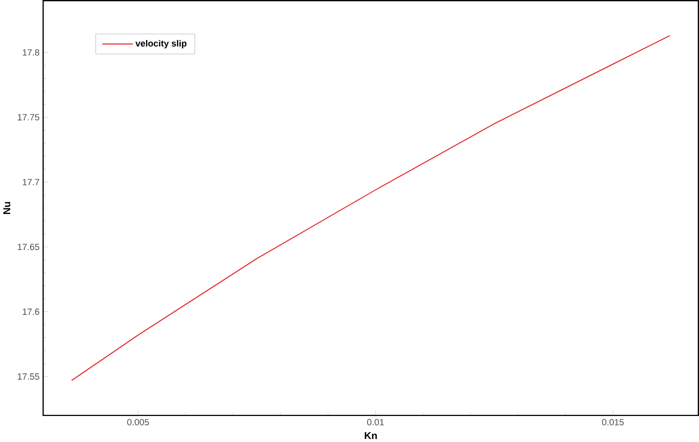 Image resolution: width=699 pixels, height=442 pixels. What do you see at coordinates (370, 435) in the screenshot?
I see `x-axis-title: Kn` at bounding box center [370, 435].